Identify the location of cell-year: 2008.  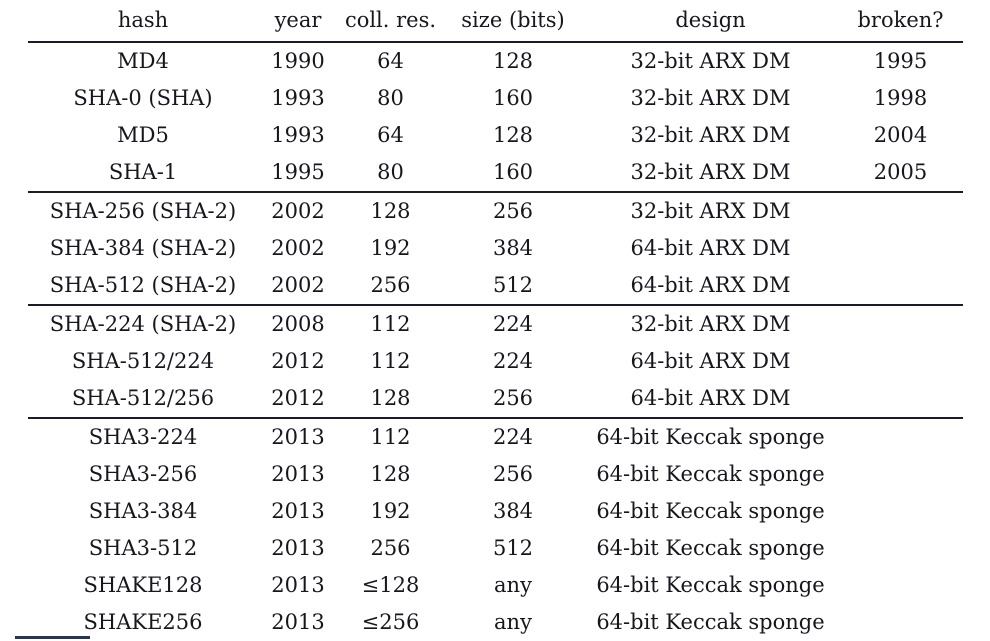
(298, 323).